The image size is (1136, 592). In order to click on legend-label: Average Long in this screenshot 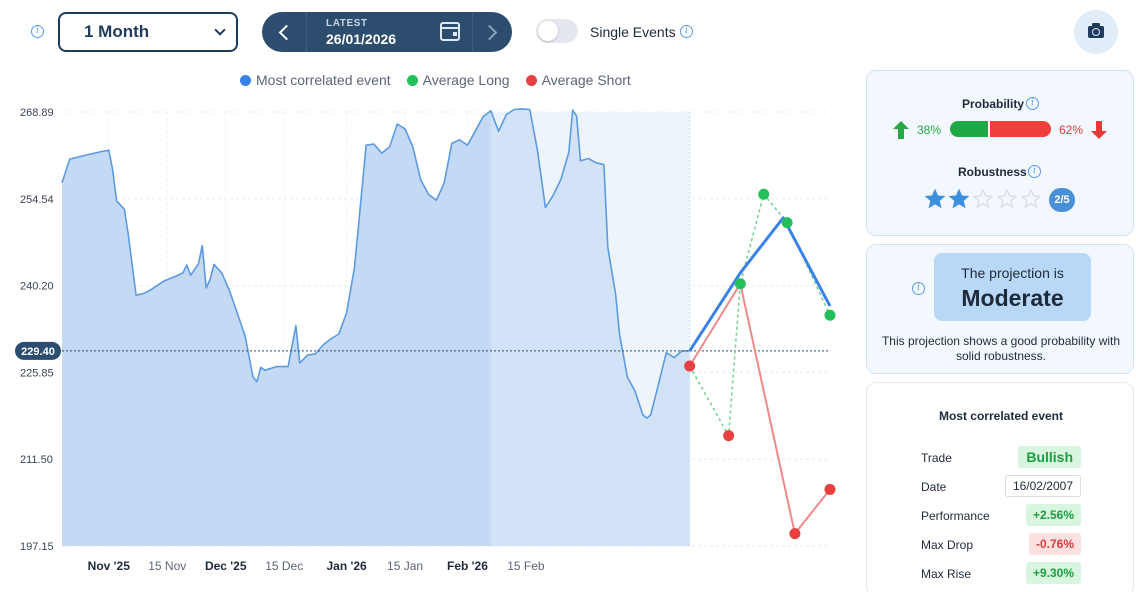, I will do `click(466, 80)`.